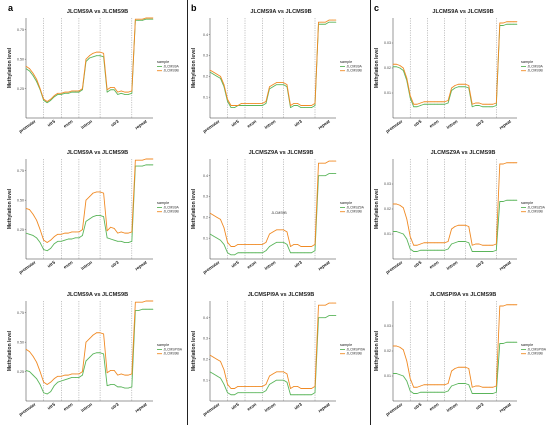 This screenshot has width=550, height=425. Describe the element at coordinates (20, 372) in the screenshot. I see `y-tick-label: 0.25` at that location.